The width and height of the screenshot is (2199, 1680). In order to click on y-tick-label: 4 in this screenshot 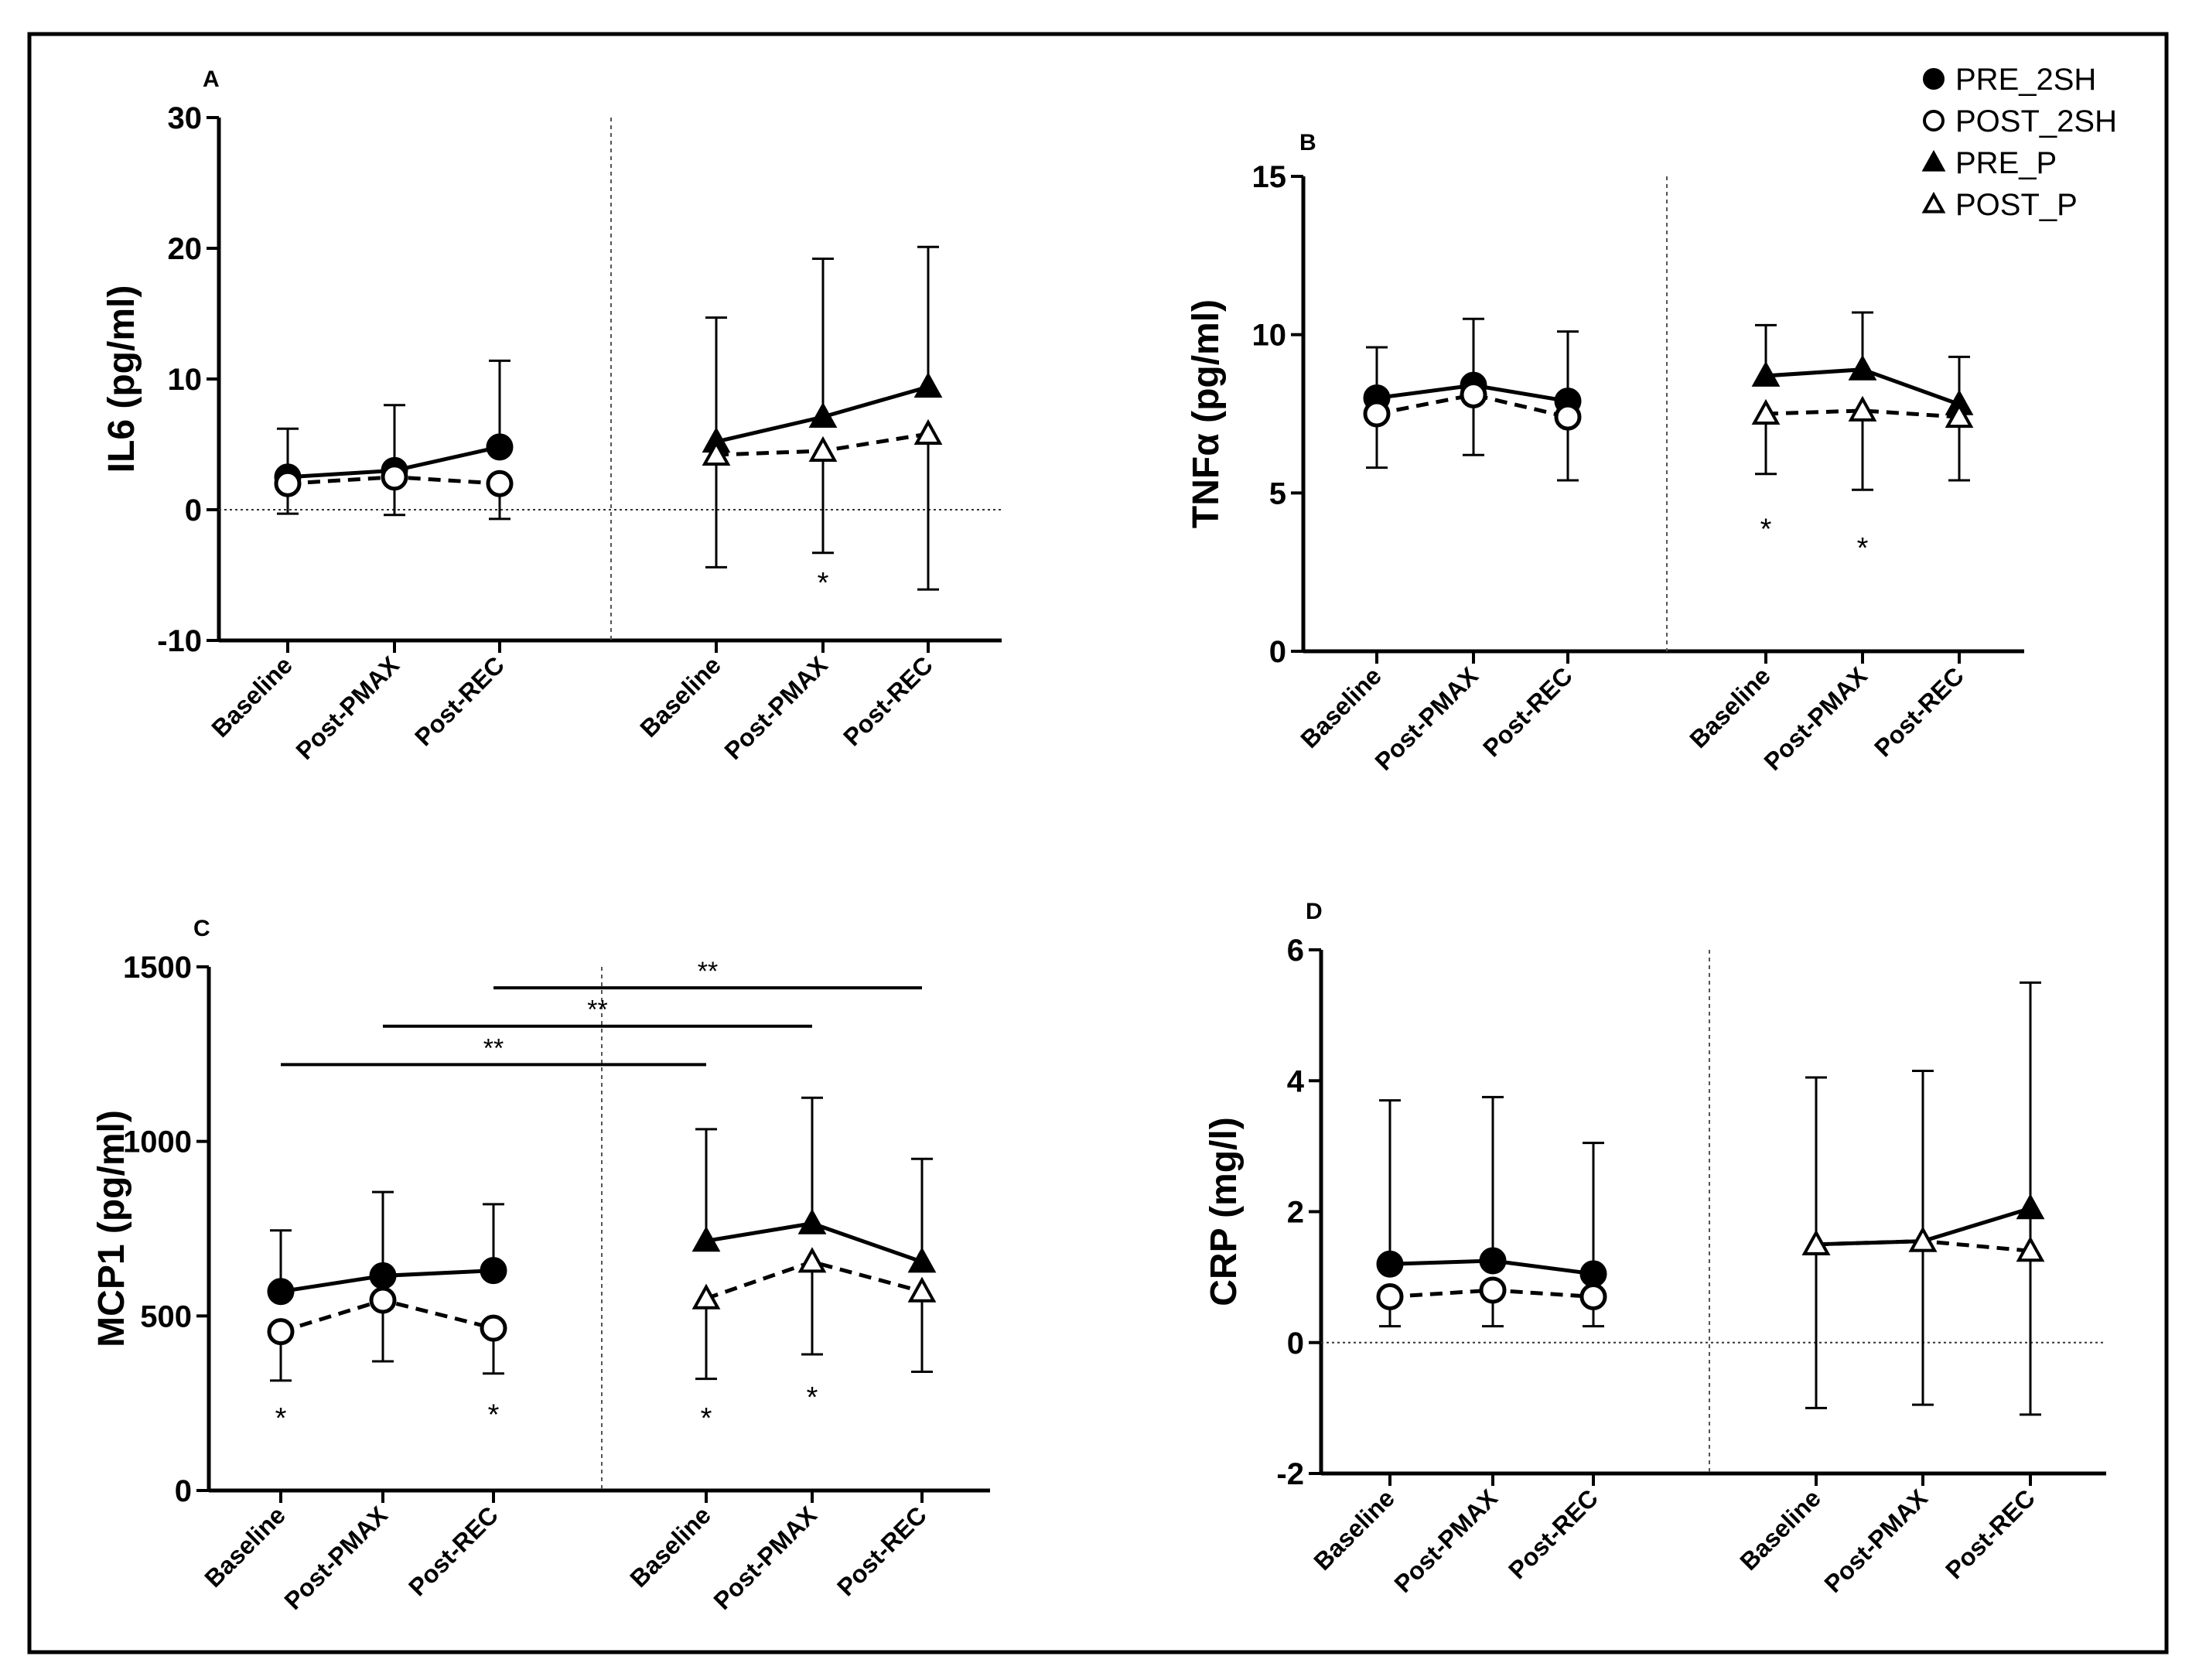, I will do `click(1296, 1081)`.